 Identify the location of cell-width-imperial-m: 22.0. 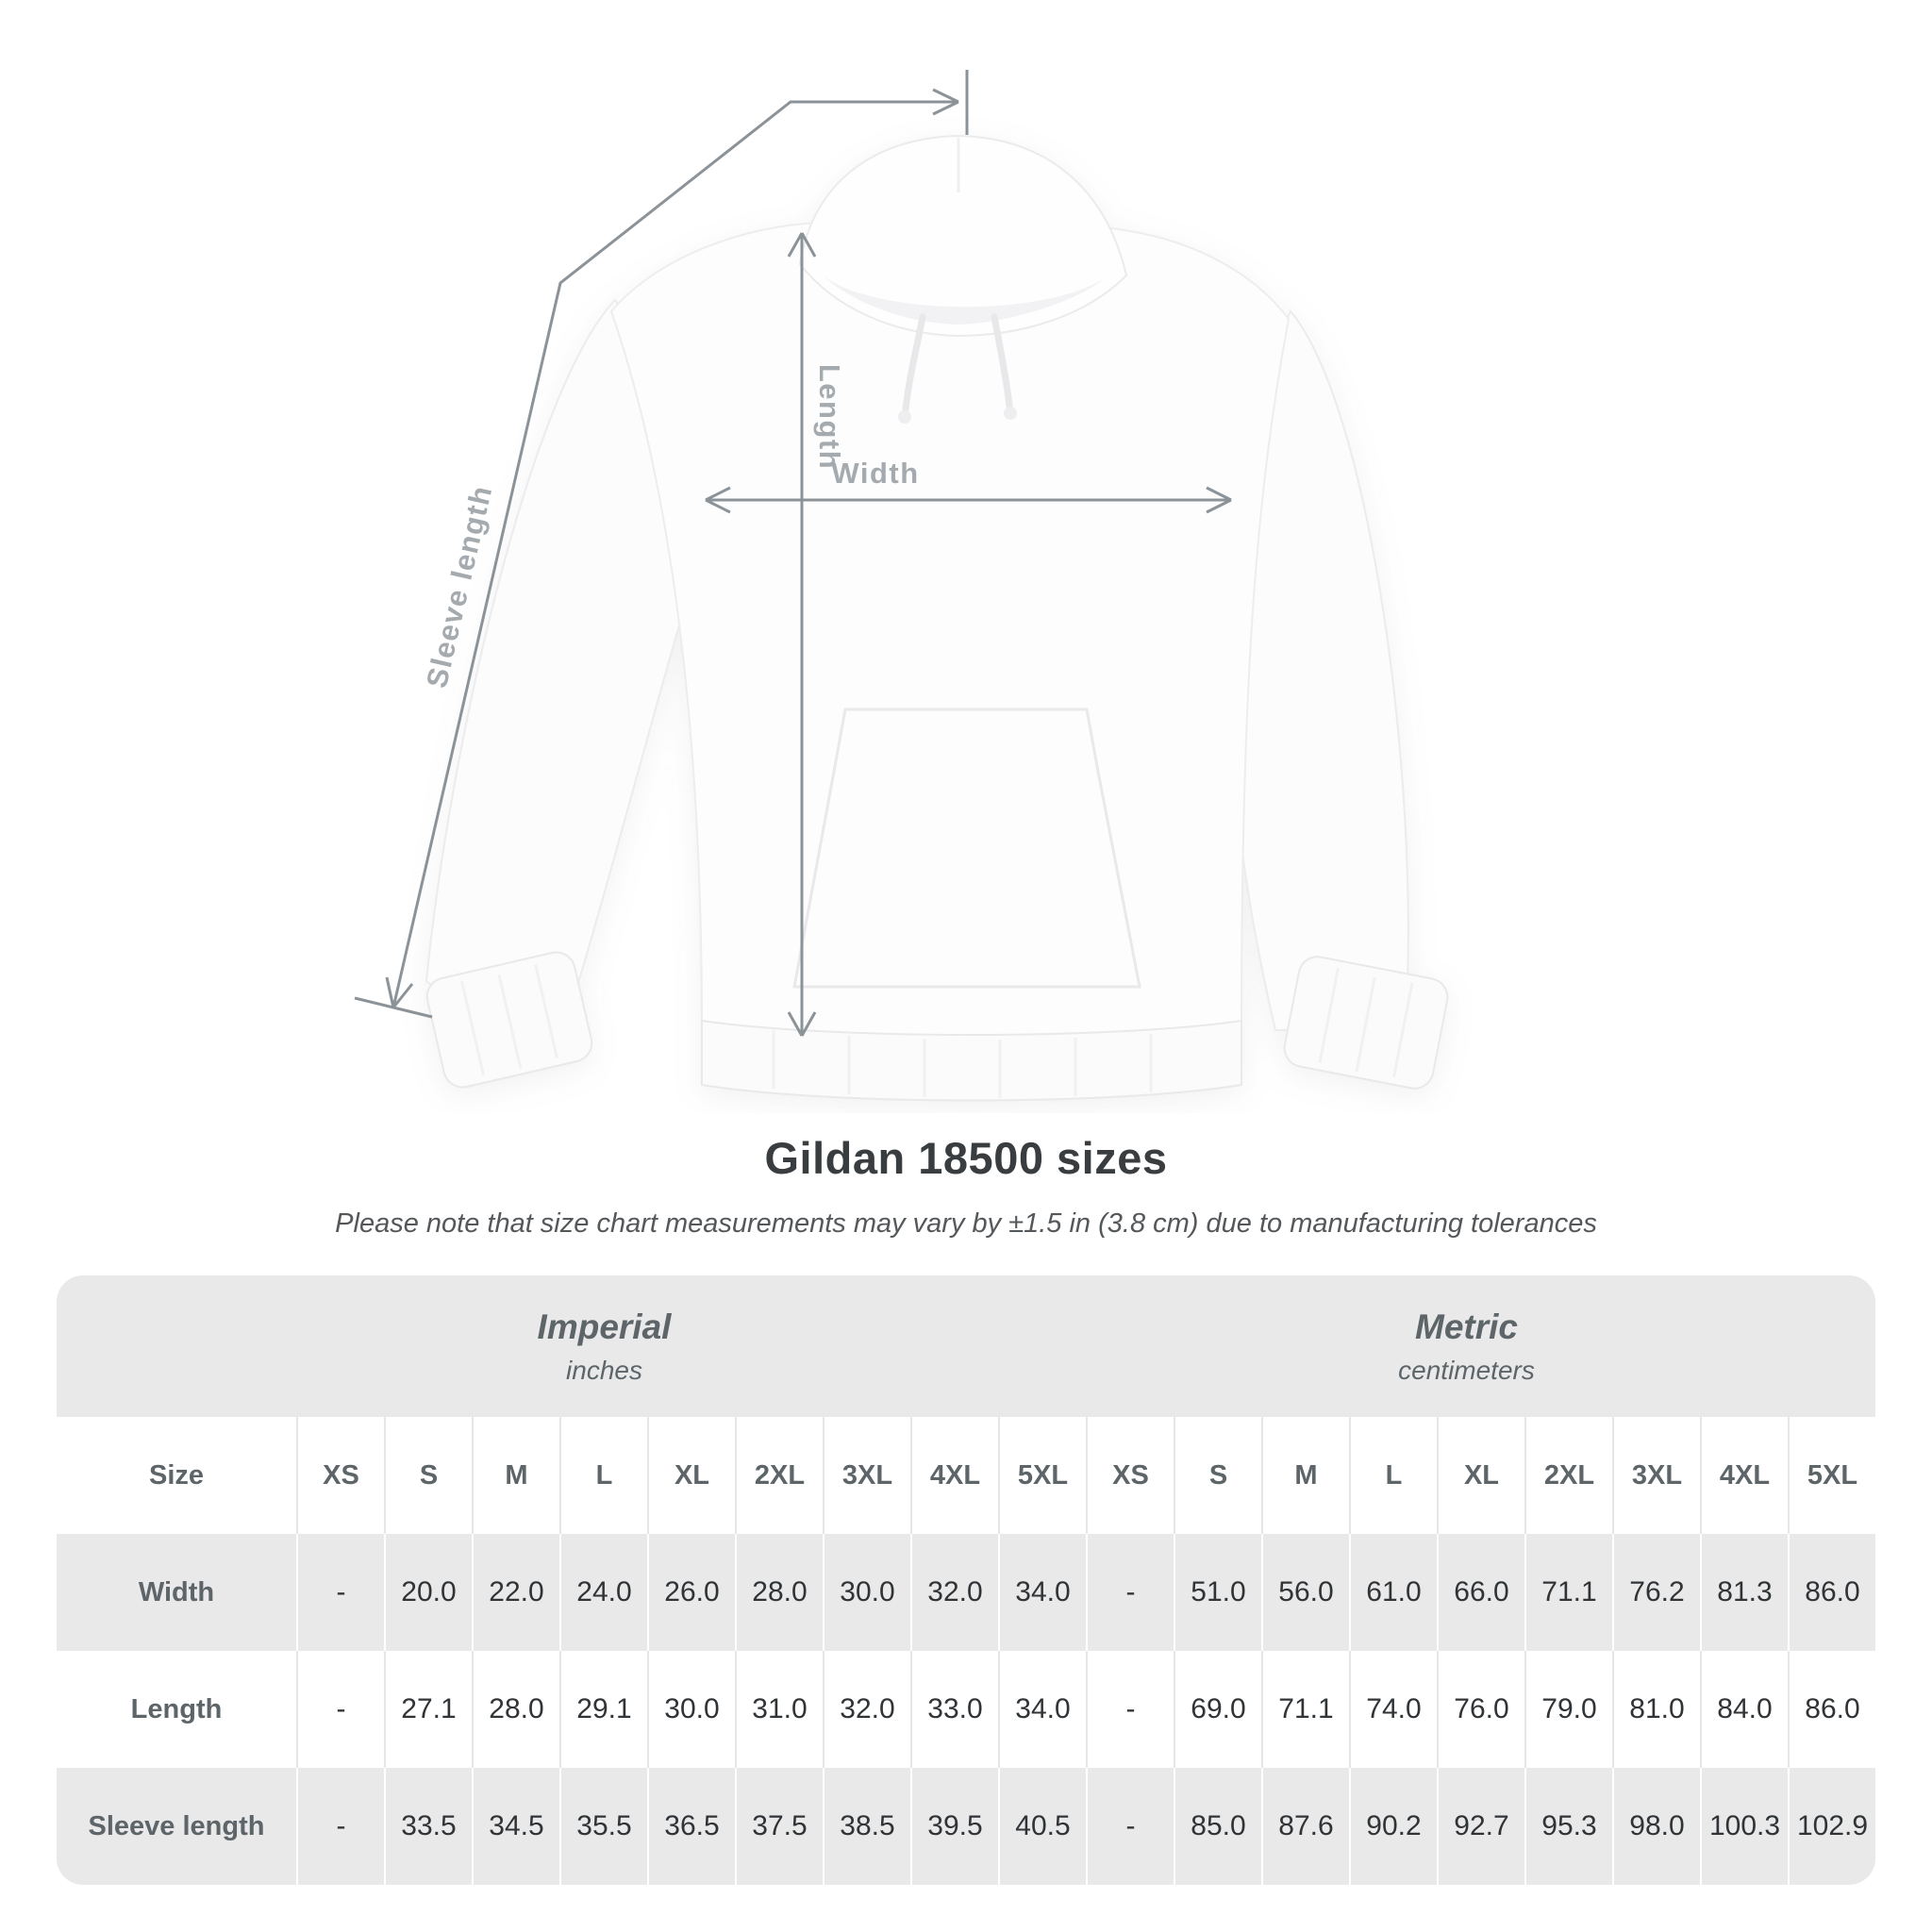
(515, 1593).